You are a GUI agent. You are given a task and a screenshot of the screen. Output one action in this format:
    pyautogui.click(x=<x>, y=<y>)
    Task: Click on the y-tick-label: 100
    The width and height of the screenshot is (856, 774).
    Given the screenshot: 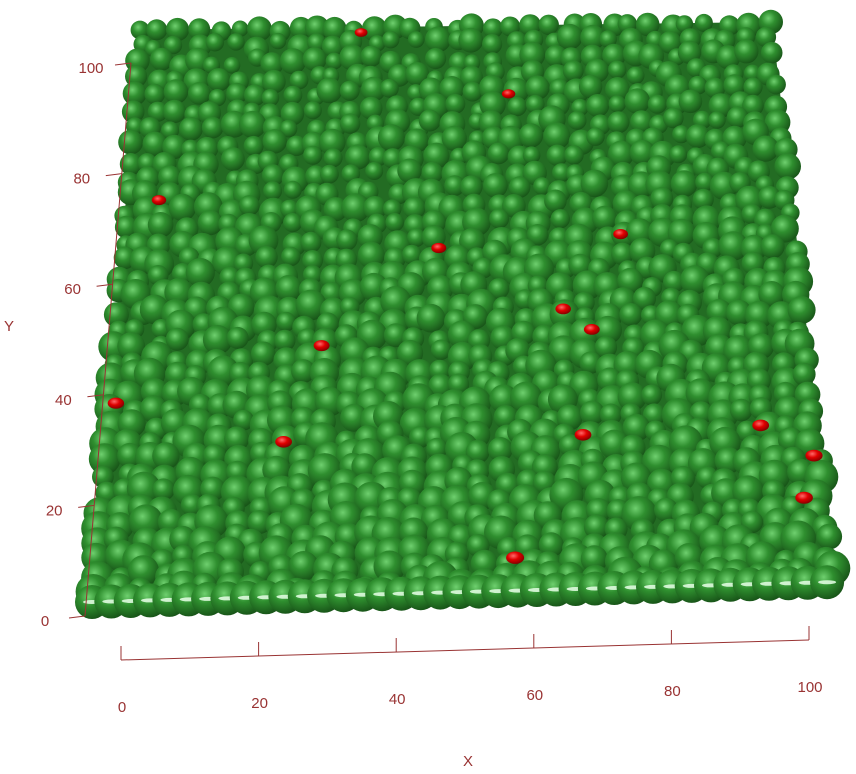 What is the action you would take?
    pyautogui.click(x=90, y=68)
    